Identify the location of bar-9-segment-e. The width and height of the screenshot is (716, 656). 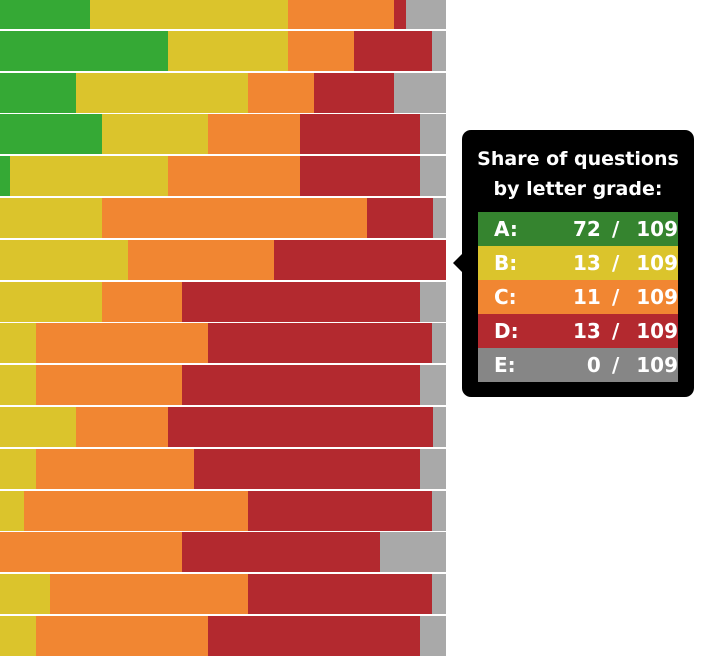
(439, 343).